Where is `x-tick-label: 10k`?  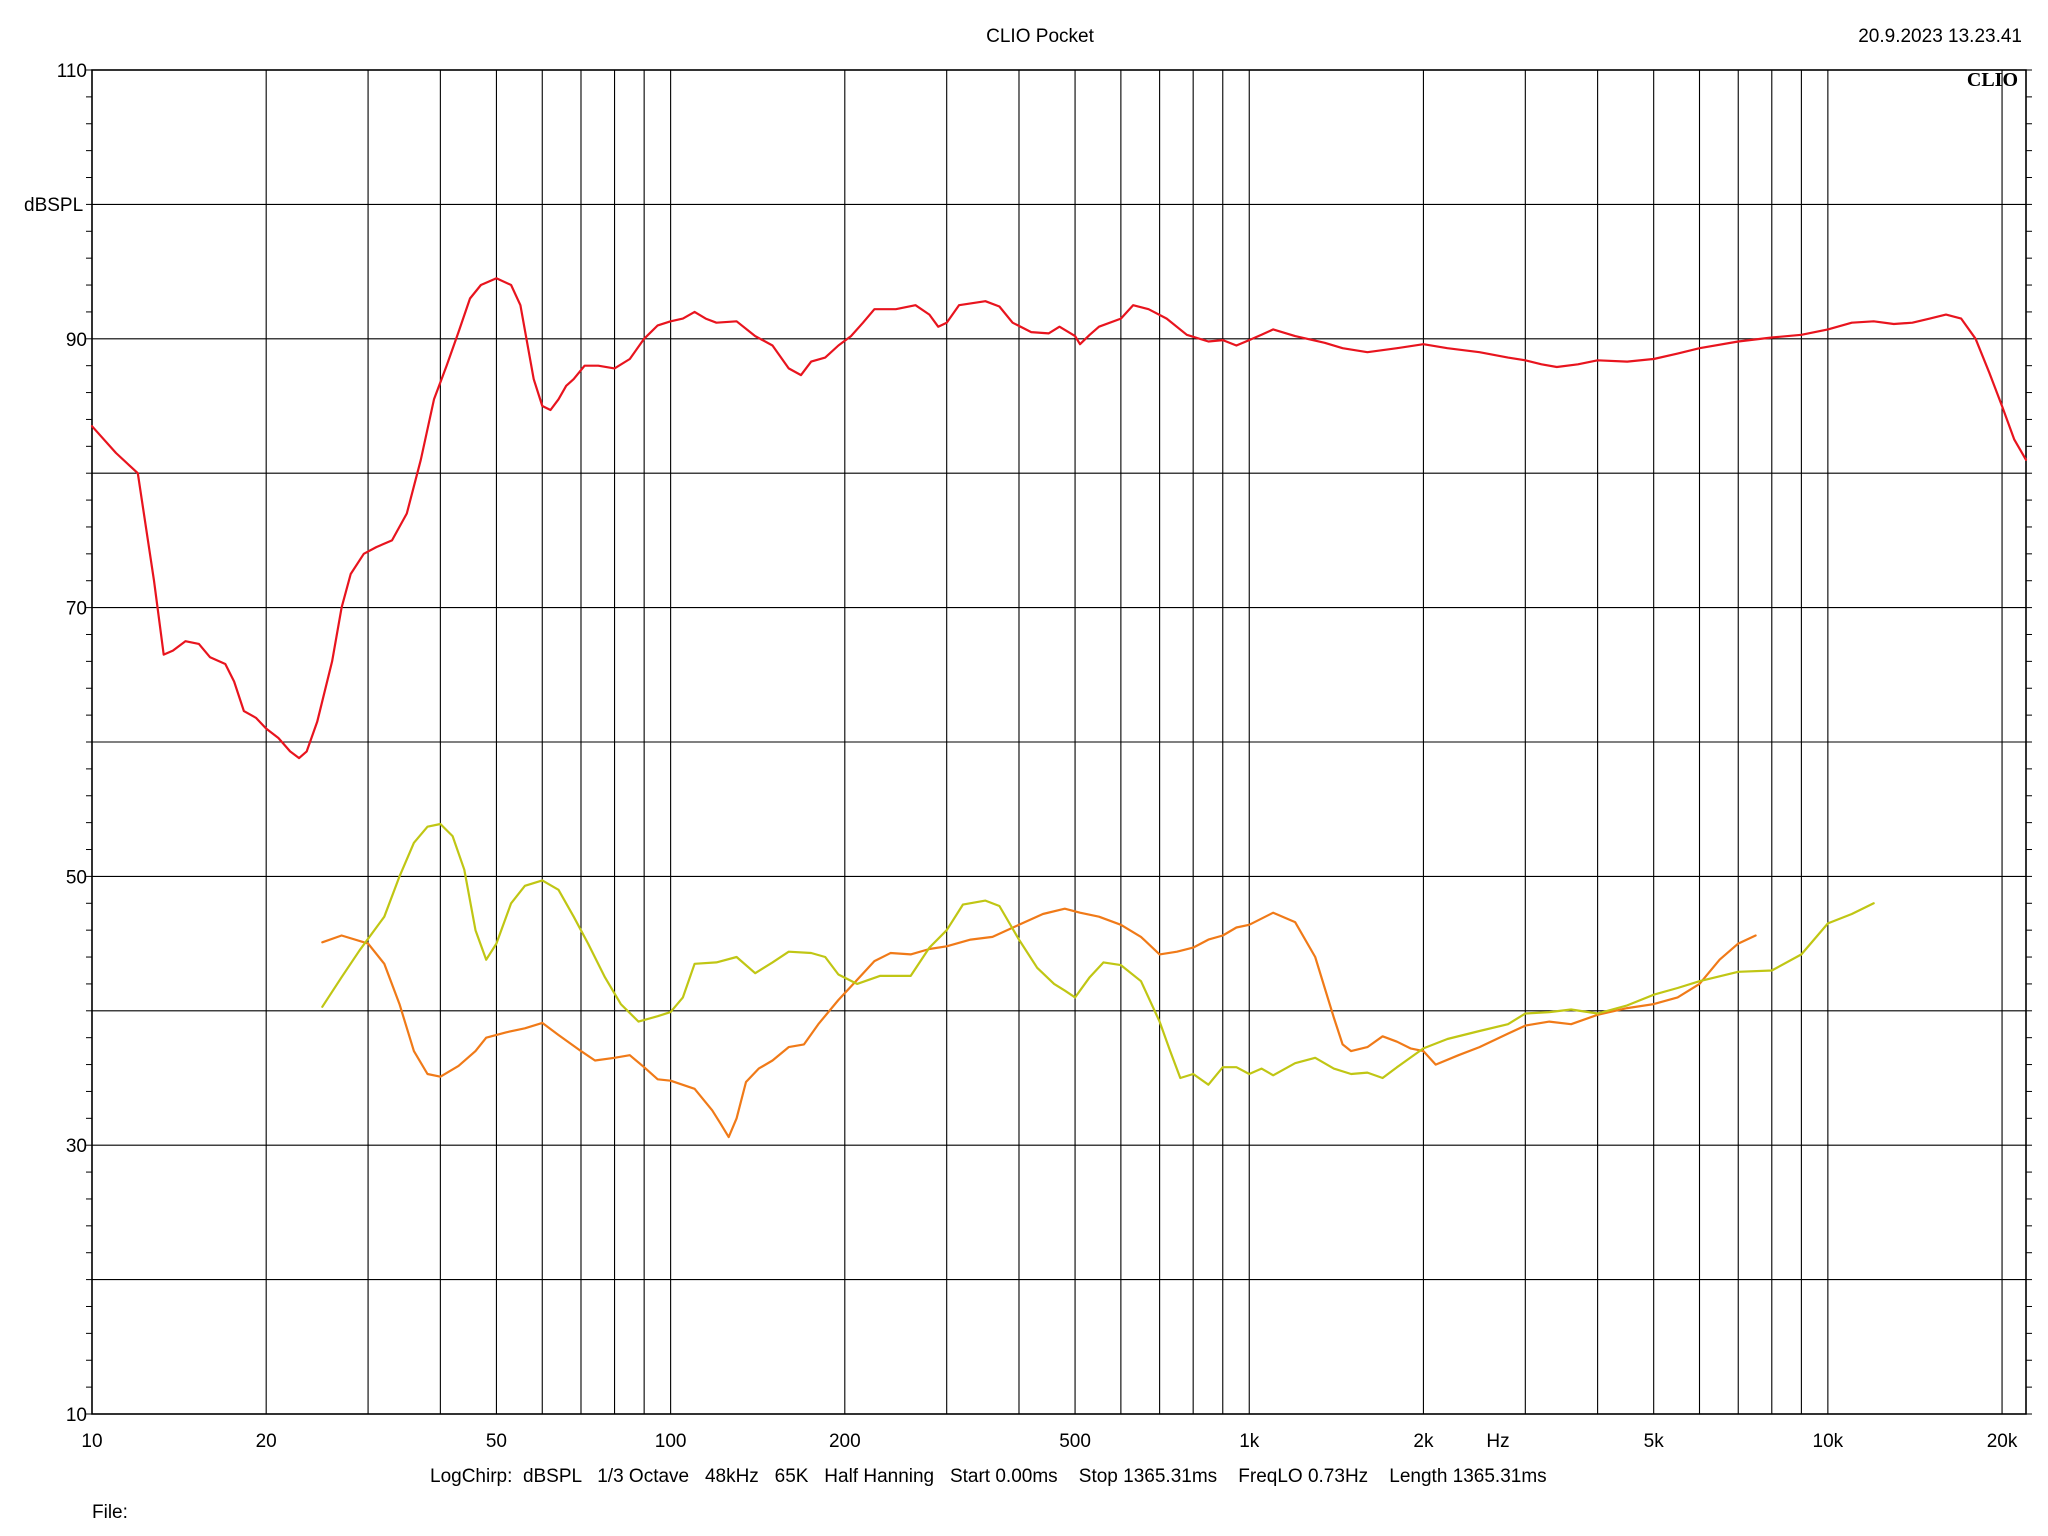
x-tick-label: 10k is located at coordinates (1828, 1441).